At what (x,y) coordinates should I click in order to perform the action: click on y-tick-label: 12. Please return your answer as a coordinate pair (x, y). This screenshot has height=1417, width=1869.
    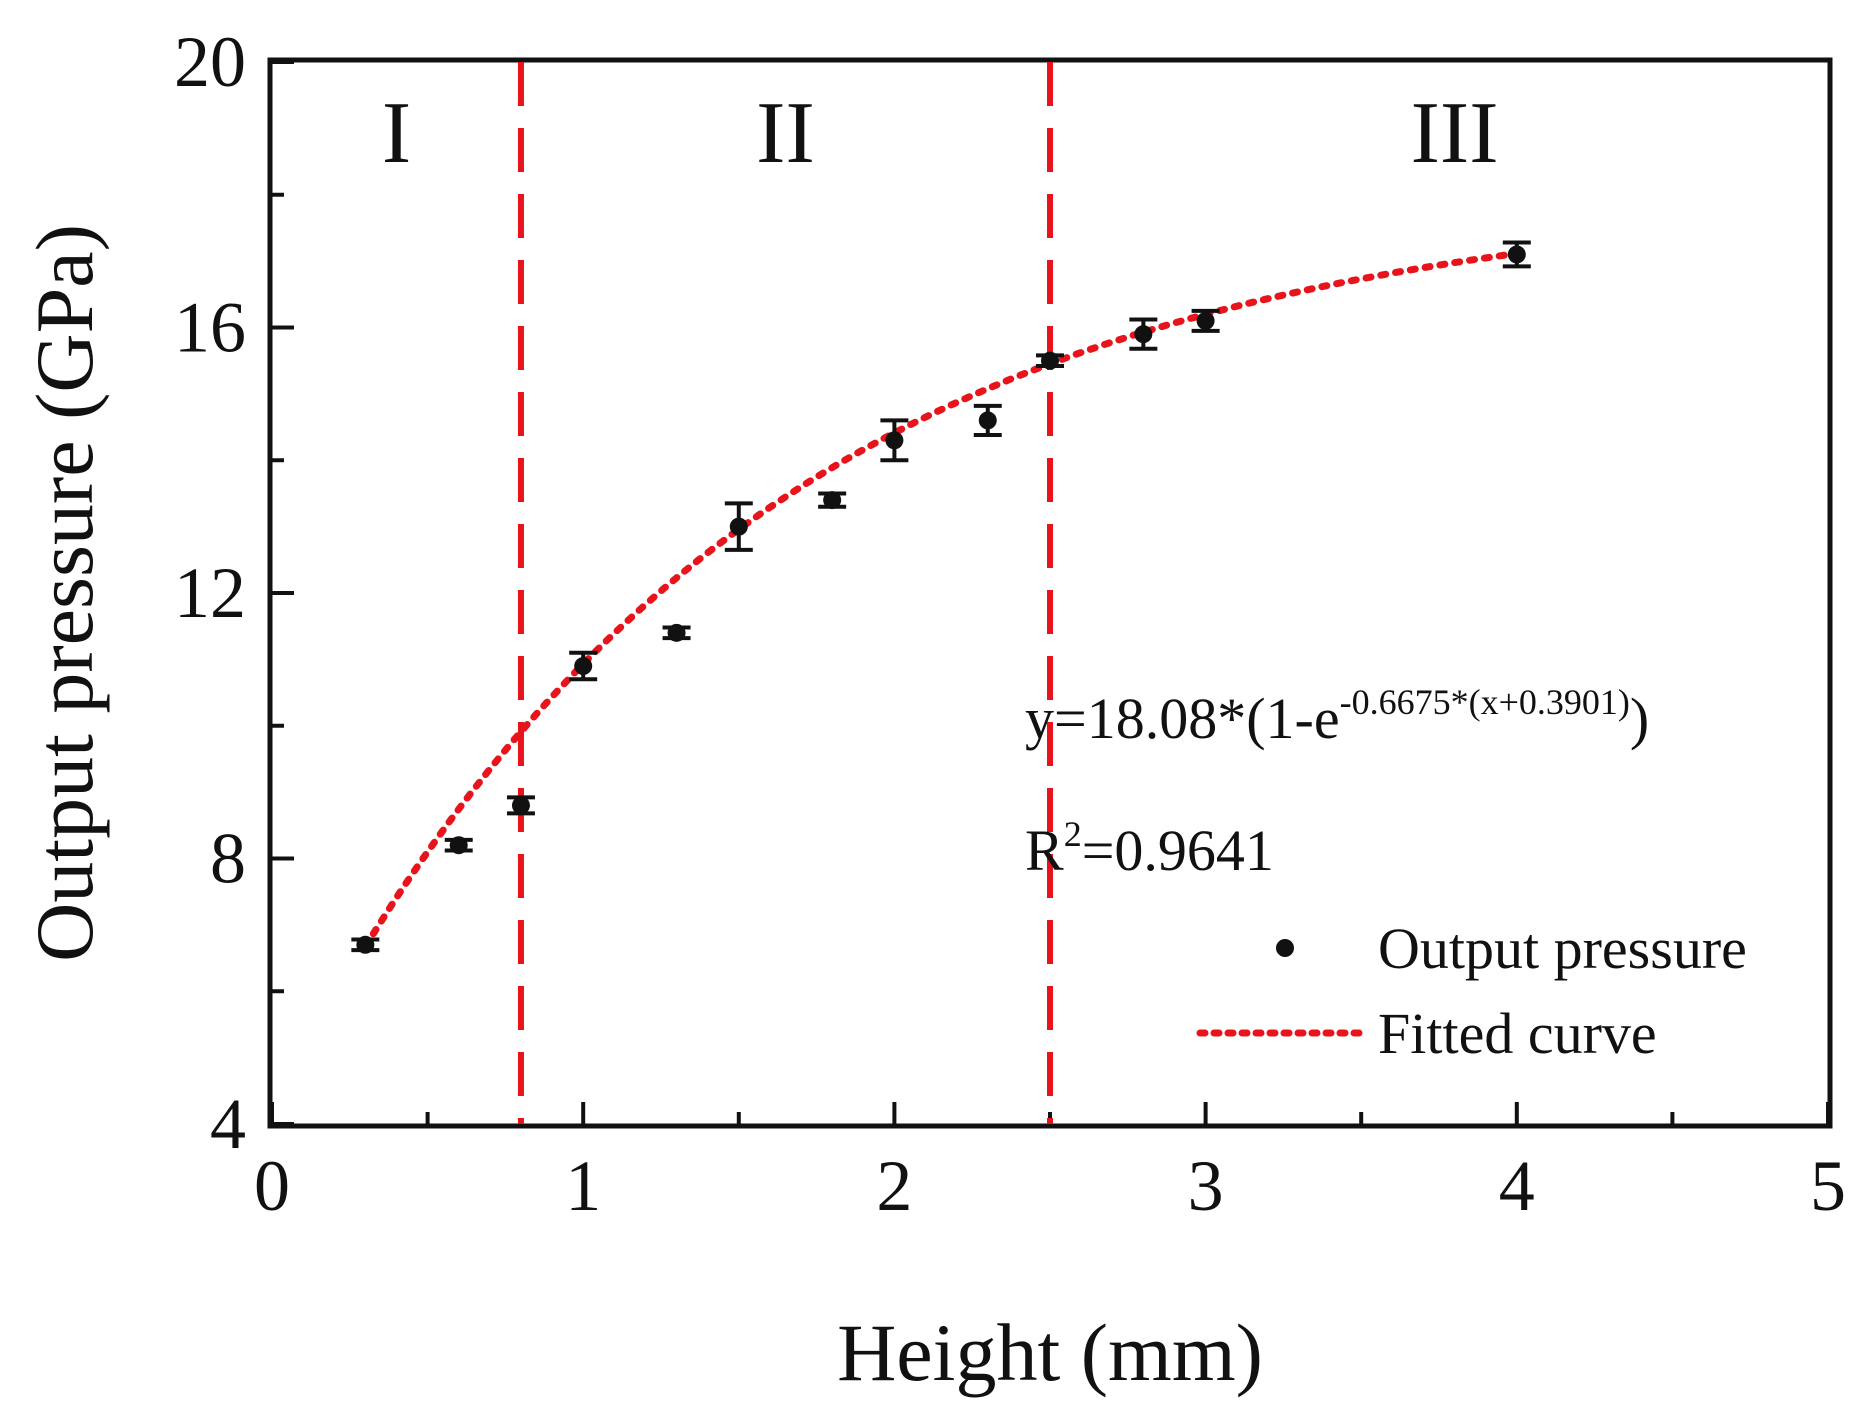
    Looking at the image, I should click on (210, 593).